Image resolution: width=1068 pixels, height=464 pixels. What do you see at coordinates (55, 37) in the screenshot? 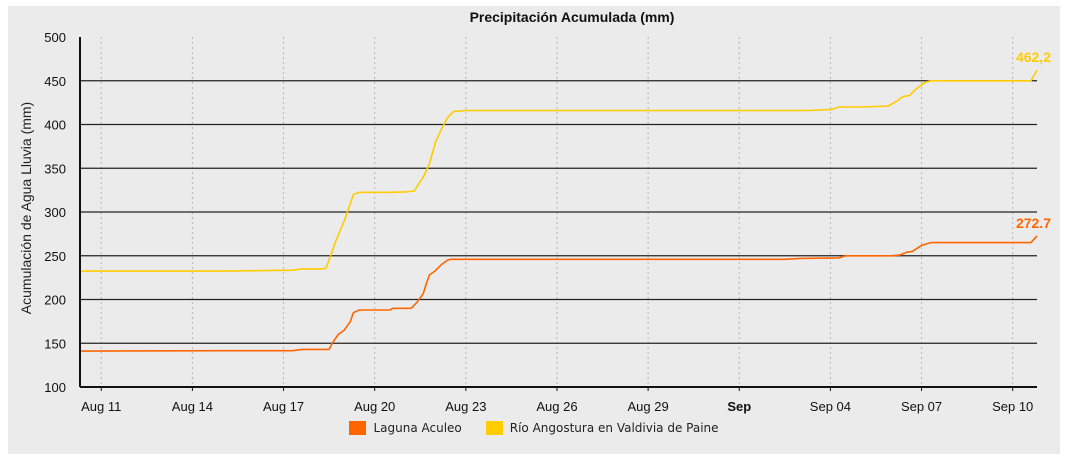
I see `y-tick-label: 500` at bounding box center [55, 37].